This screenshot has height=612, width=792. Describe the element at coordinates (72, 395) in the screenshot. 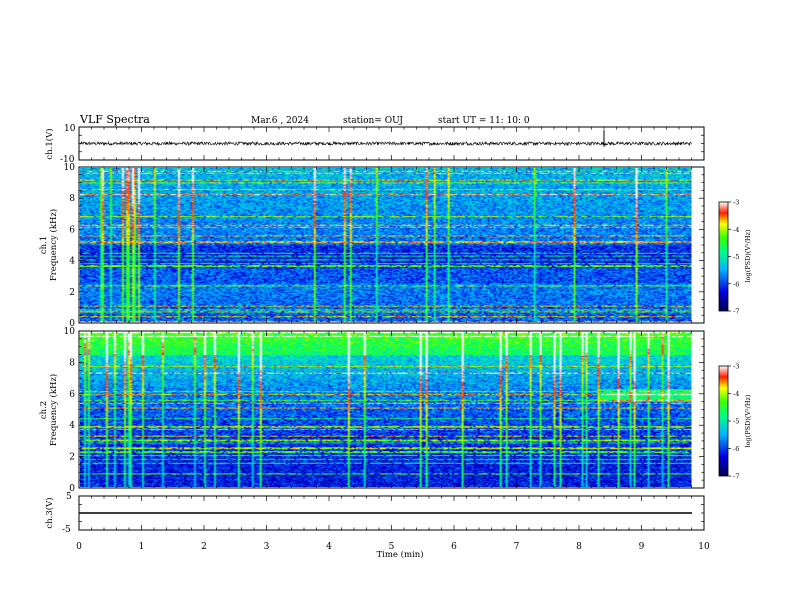

I see `ch2-freq-ticklabel: 6` at that location.